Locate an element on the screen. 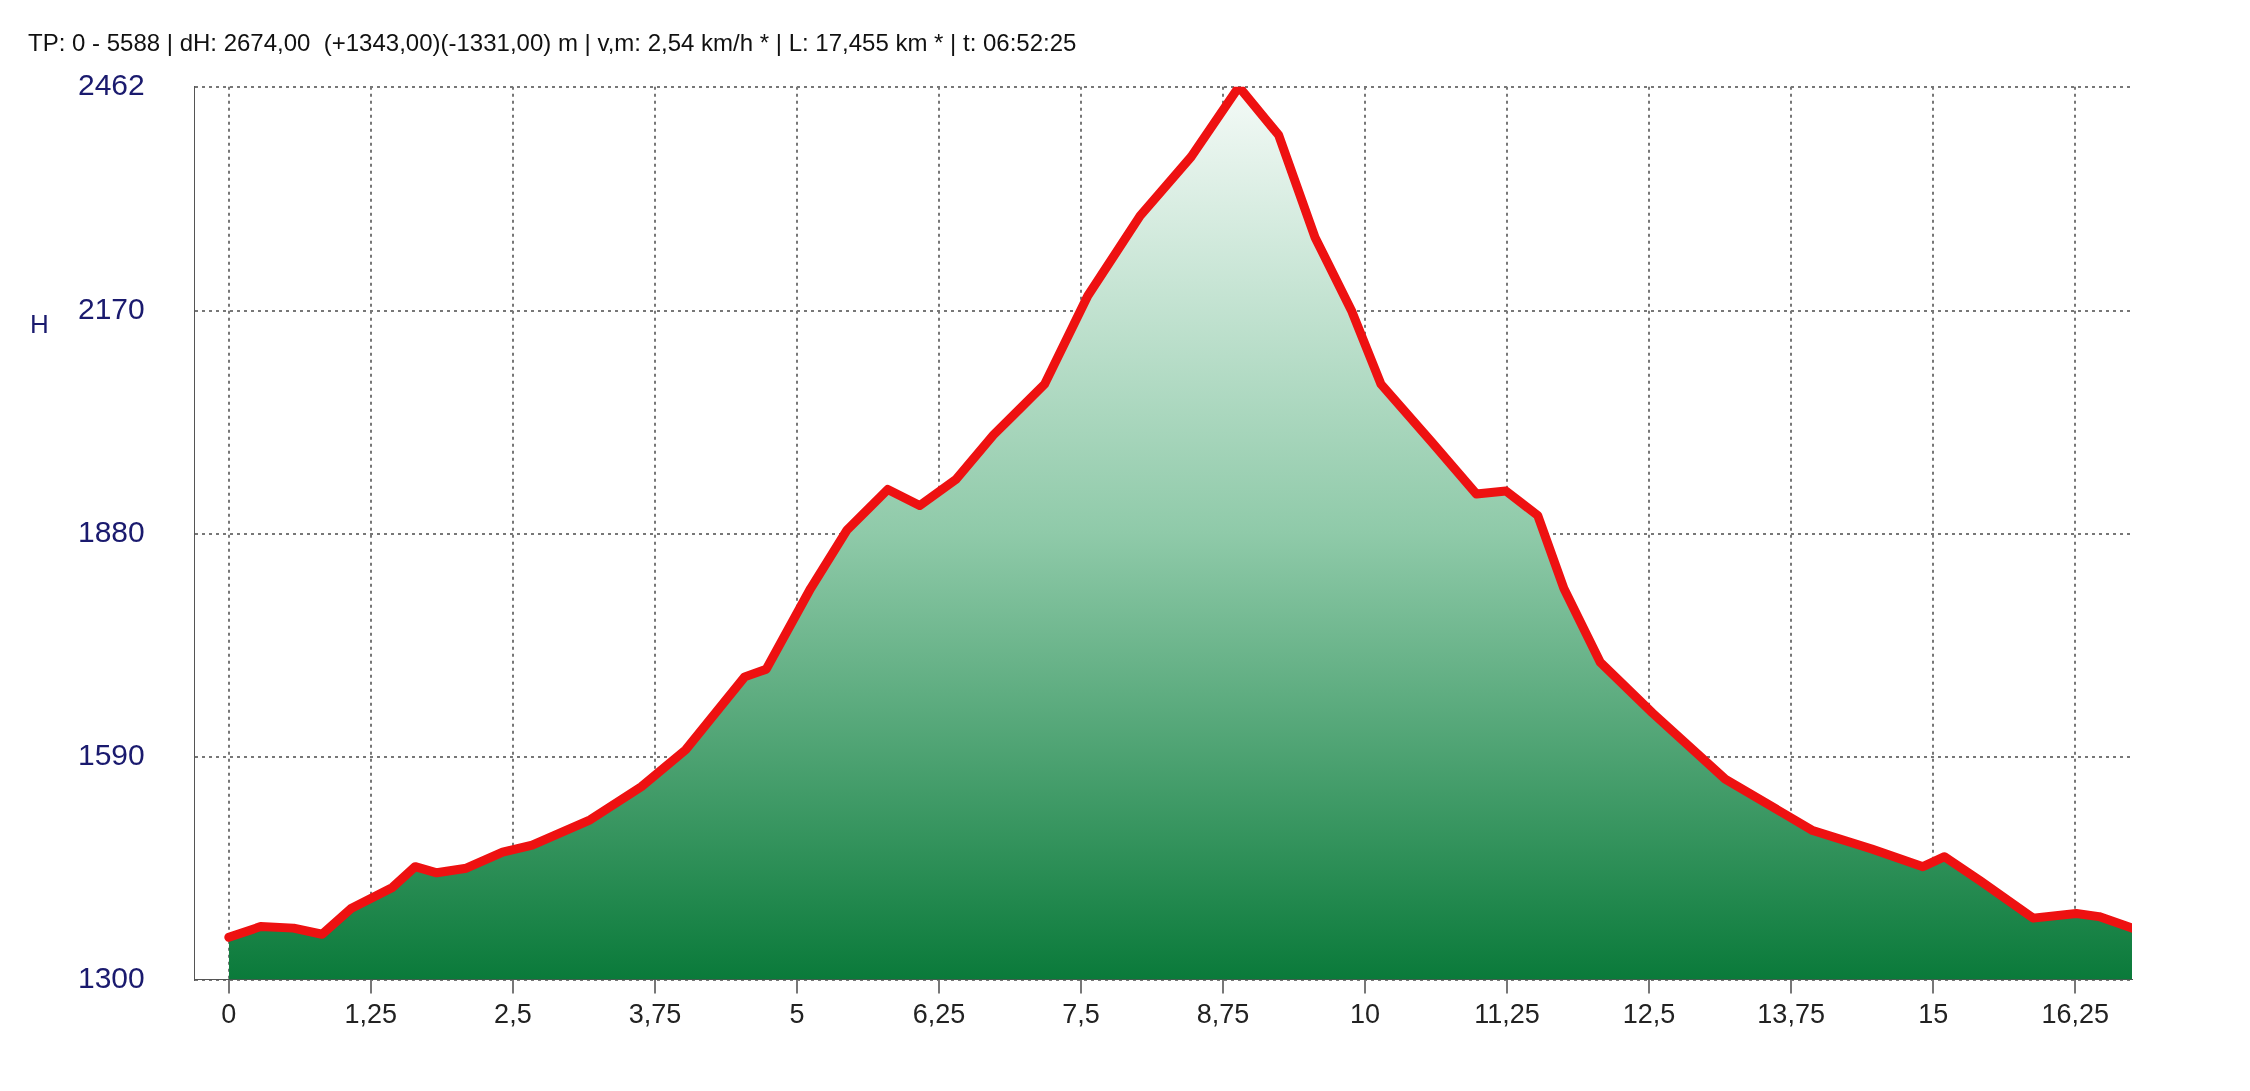 The image size is (2250, 1091). x-tick-label: 12,5 is located at coordinates (1649, 1014).